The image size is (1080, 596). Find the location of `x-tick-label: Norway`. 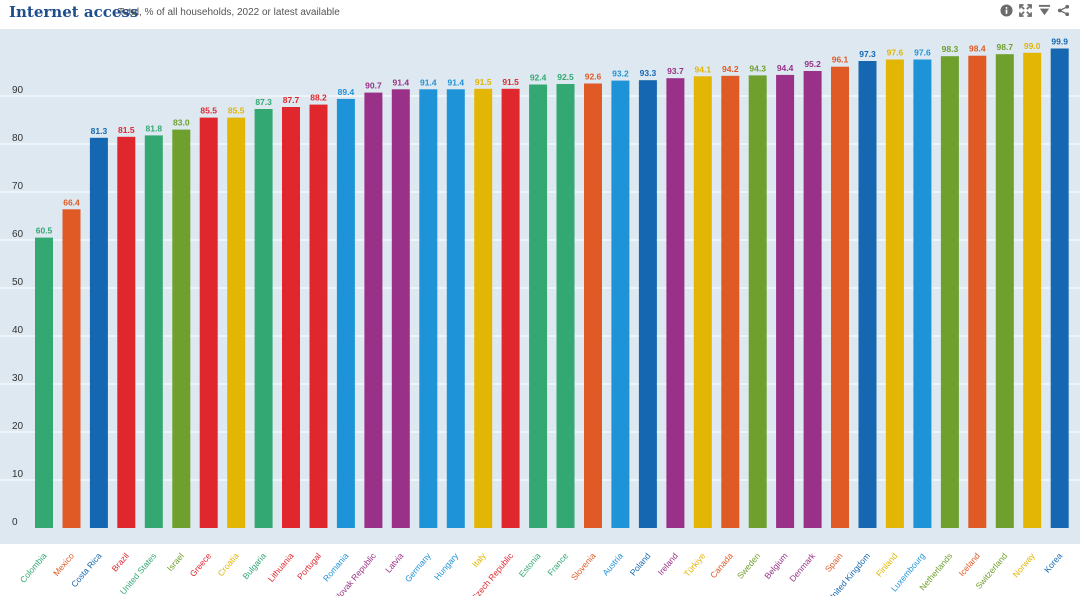

x-tick-label: Norway is located at coordinates (1024, 564).